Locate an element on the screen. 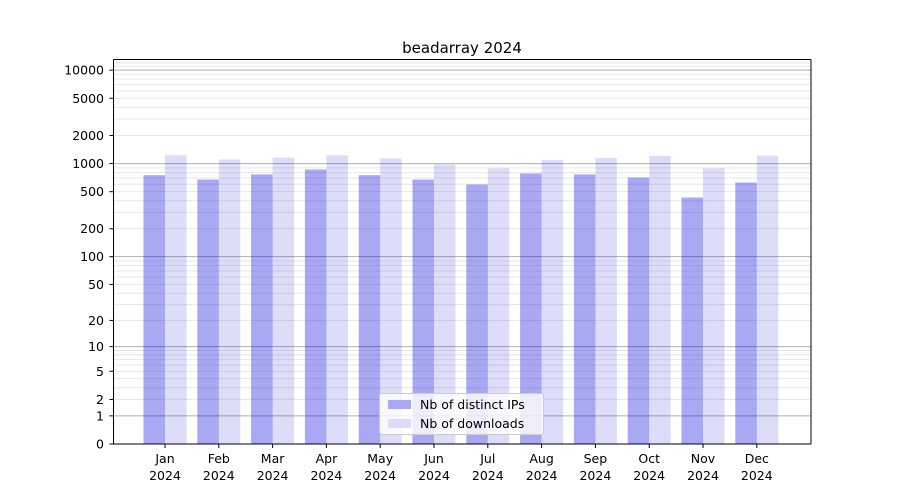  legend-label-downloads: Nb of downloads is located at coordinates (472, 424).